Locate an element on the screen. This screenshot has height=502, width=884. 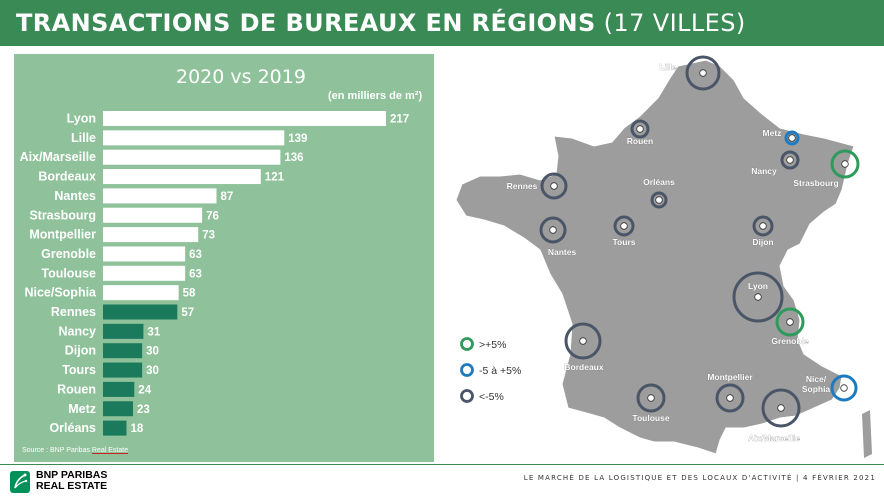
bar-rennes is located at coordinates (140, 312).